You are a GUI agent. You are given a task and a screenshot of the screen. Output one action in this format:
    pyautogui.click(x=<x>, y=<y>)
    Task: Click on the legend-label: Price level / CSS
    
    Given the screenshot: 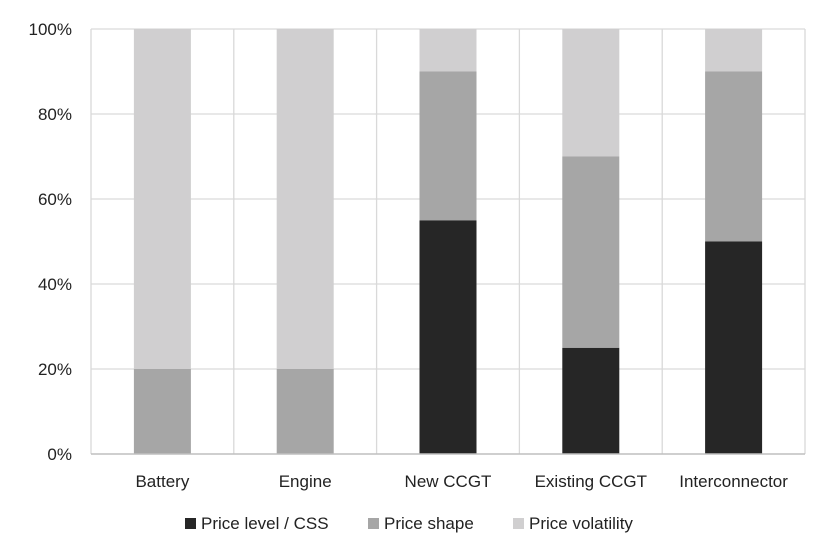 What is the action you would take?
    pyautogui.click(x=265, y=523)
    